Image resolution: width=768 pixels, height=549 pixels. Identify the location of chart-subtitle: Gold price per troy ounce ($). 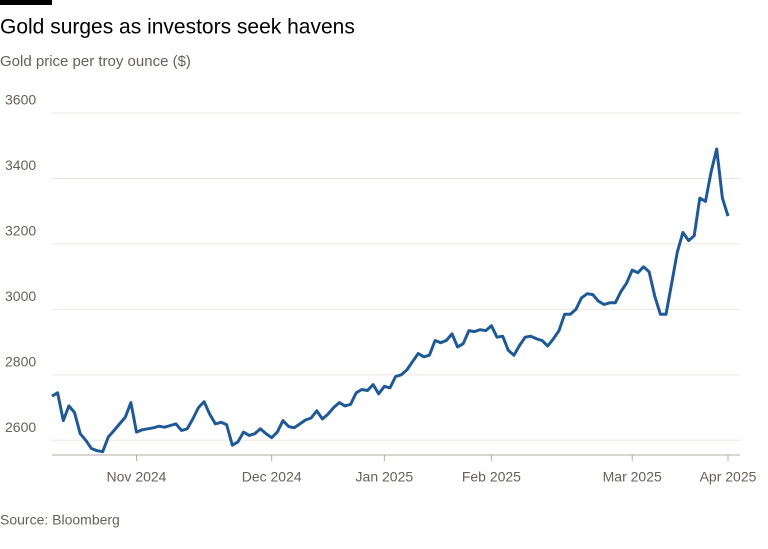
(95, 61).